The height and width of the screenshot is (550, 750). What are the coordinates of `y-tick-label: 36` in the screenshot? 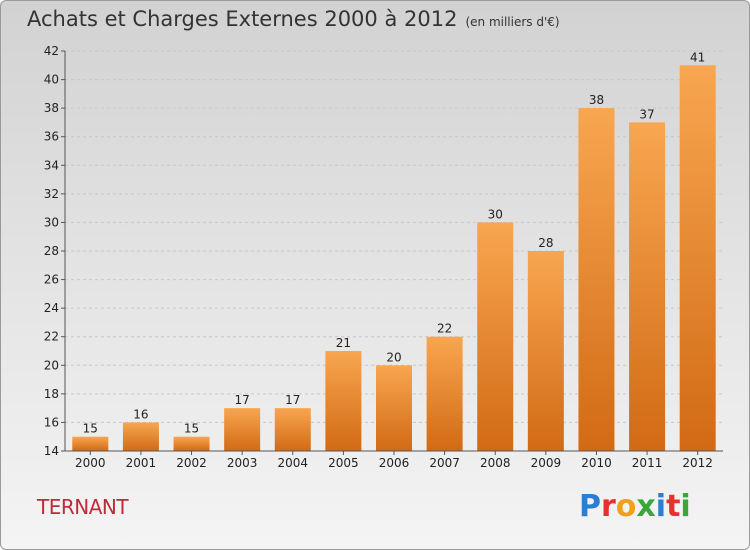 It's located at (51, 137).